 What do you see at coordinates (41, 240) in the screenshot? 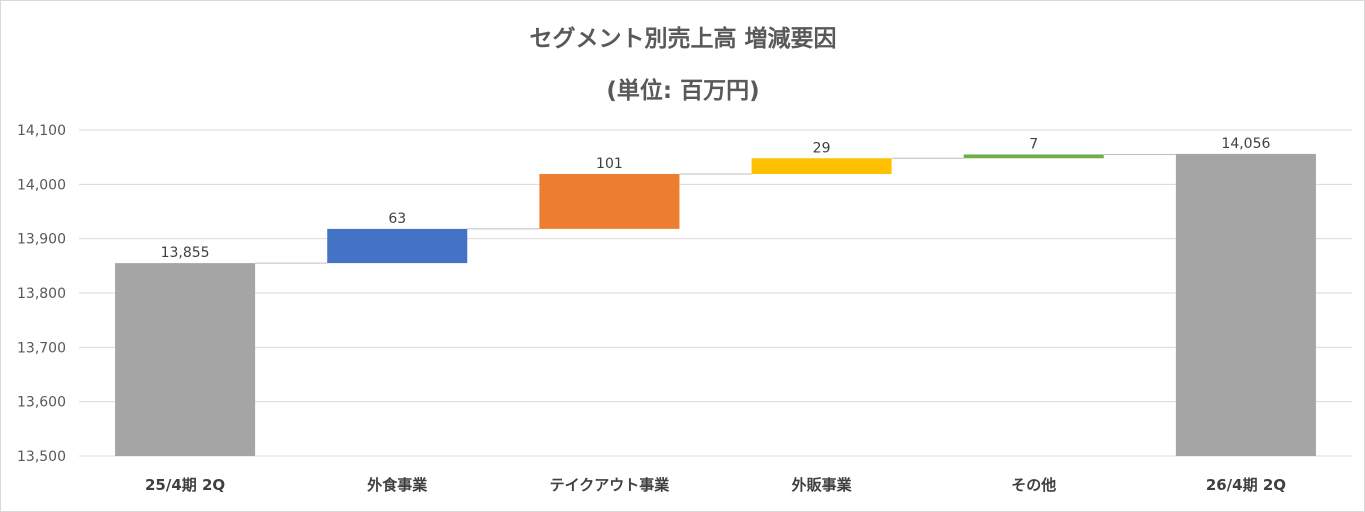
I see `y-tick-label: 13,900` at bounding box center [41, 240].